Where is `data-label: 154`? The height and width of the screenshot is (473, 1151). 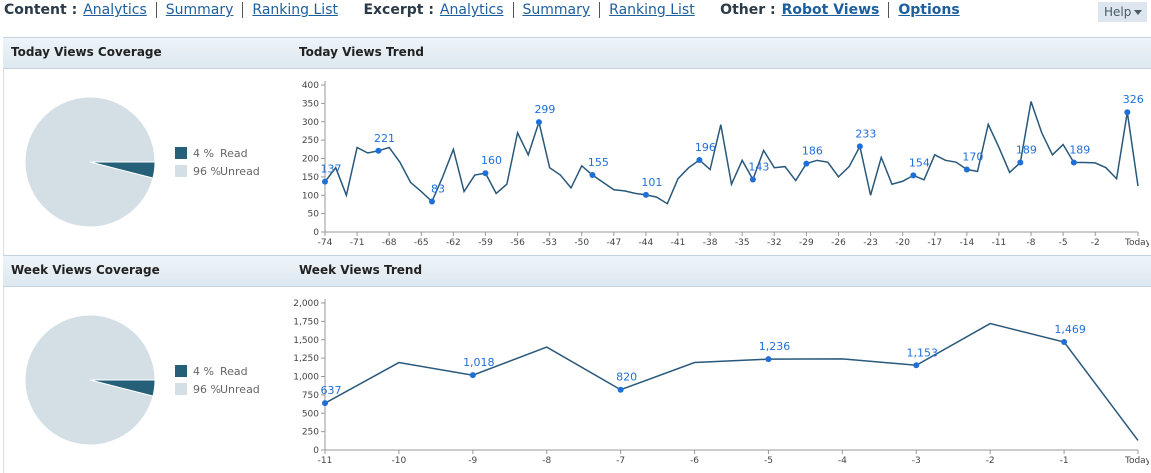 data-label: 154 is located at coordinates (919, 162).